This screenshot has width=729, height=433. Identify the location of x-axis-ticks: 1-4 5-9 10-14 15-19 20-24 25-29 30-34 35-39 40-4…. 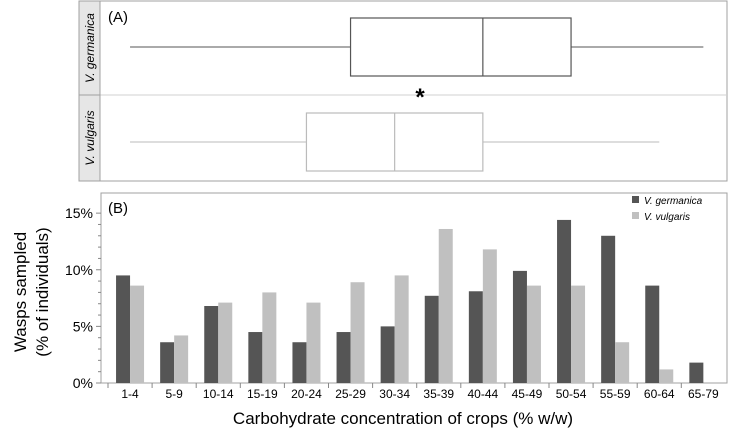
(413, 392).